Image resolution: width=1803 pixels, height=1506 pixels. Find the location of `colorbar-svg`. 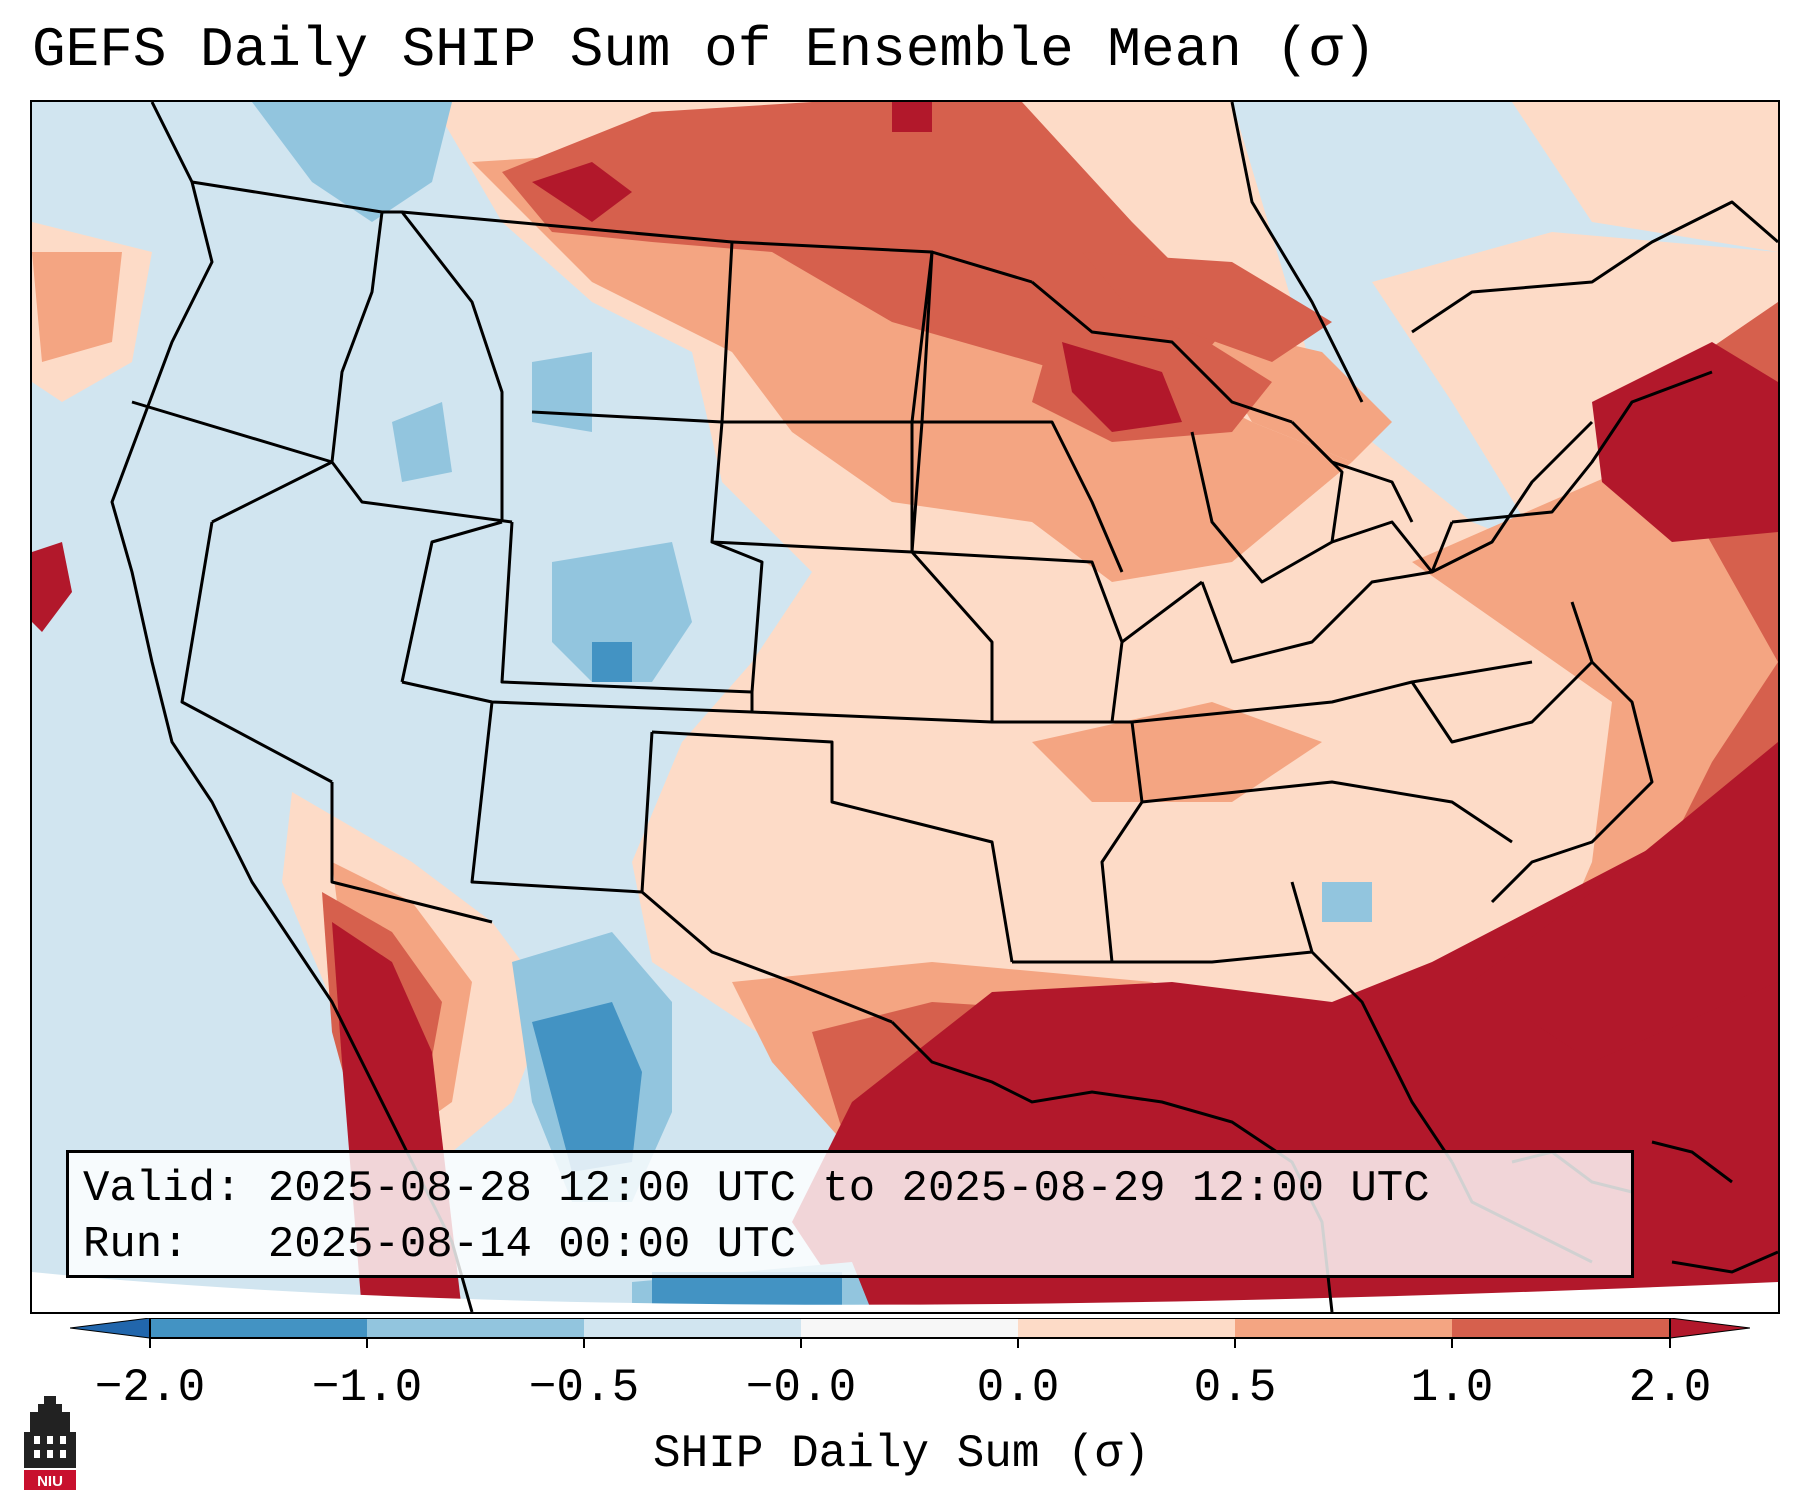

colorbar-svg is located at coordinates (910, 1332).